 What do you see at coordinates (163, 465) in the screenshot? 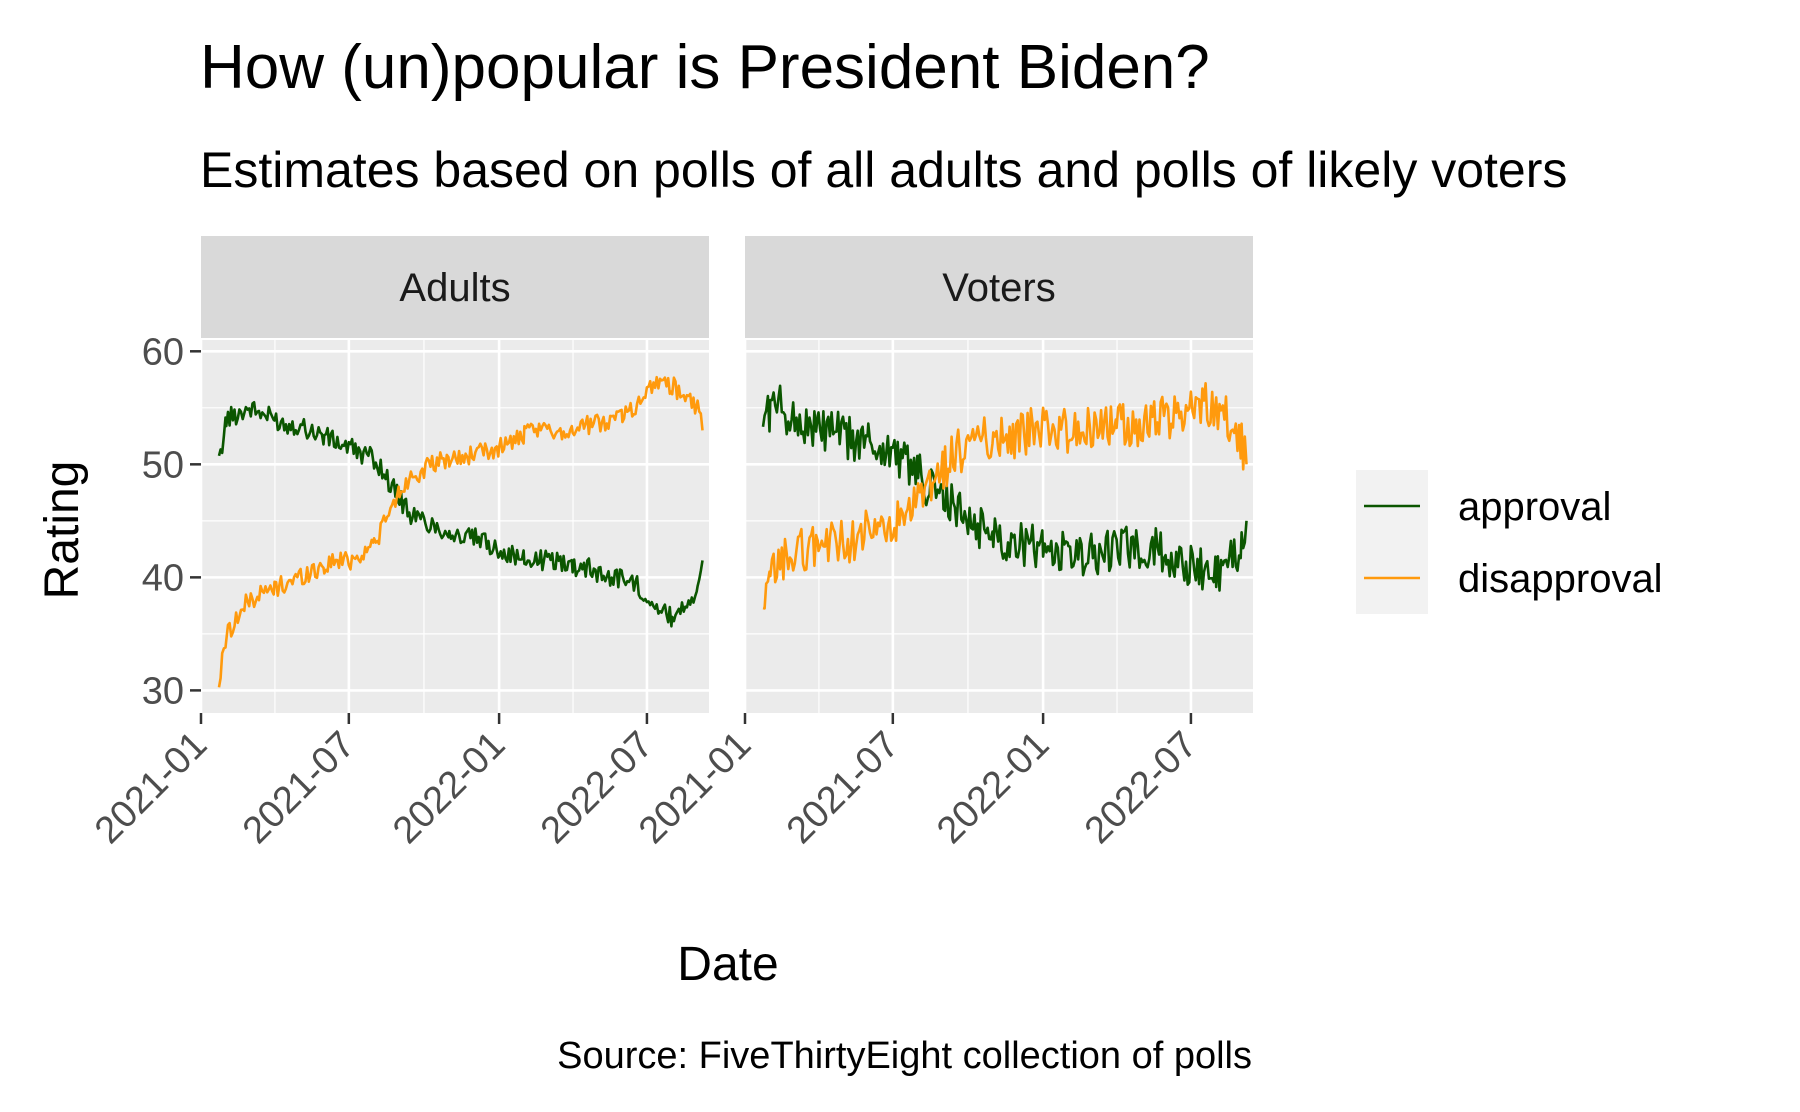
I see `y-tick-label: 50` at bounding box center [163, 465].